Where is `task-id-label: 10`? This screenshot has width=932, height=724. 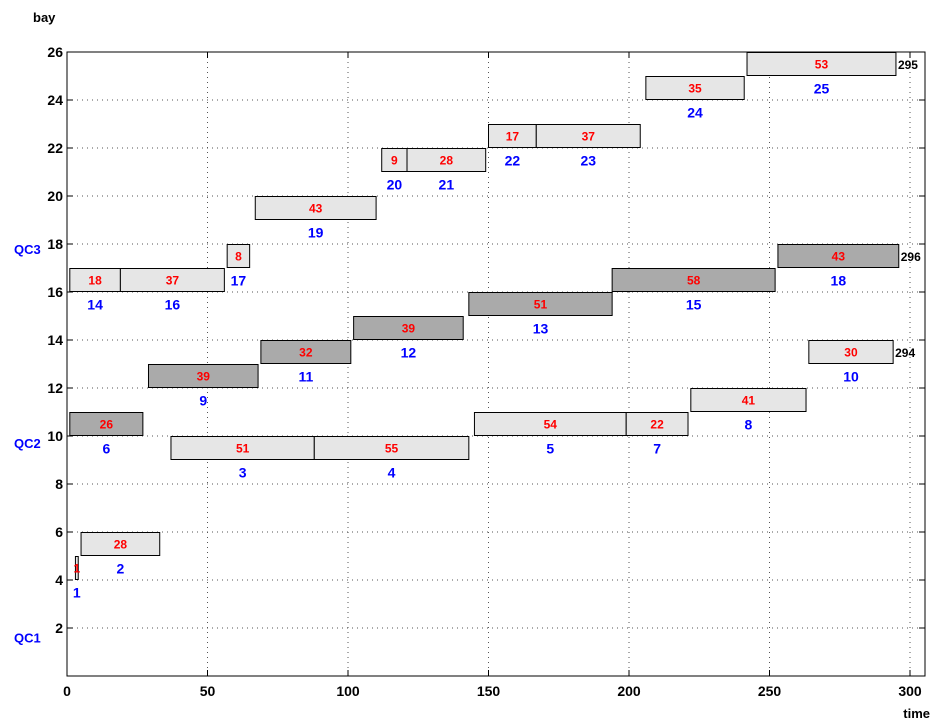 task-id-label: 10 is located at coordinates (851, 377).